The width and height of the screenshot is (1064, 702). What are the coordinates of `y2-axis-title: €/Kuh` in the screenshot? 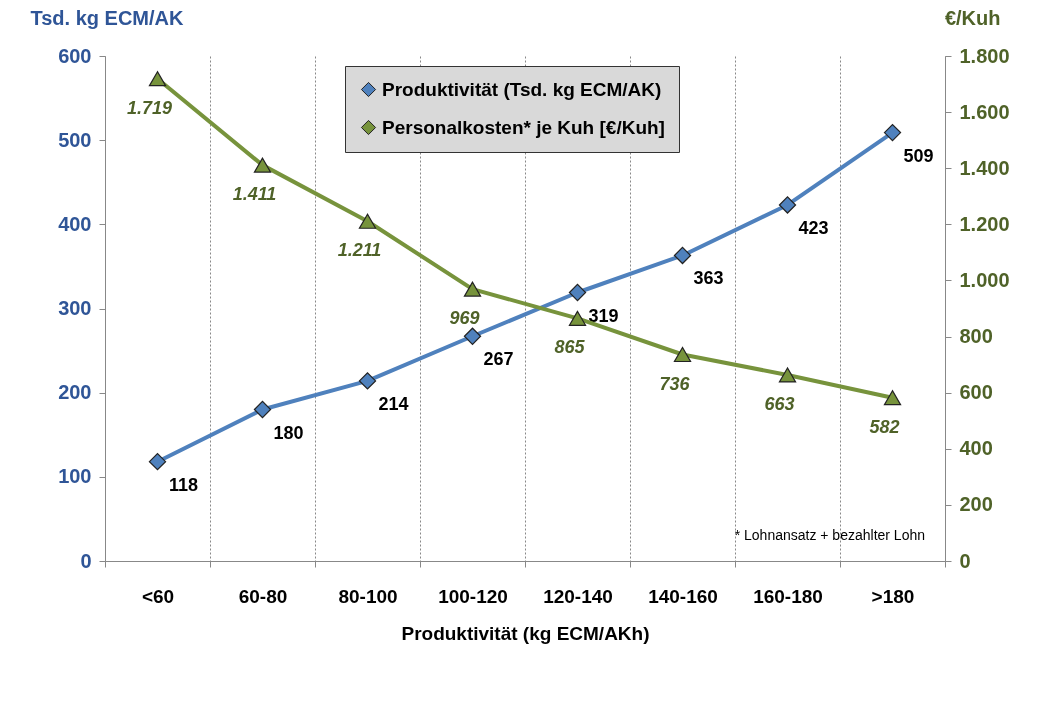 It's located at (972, 17).